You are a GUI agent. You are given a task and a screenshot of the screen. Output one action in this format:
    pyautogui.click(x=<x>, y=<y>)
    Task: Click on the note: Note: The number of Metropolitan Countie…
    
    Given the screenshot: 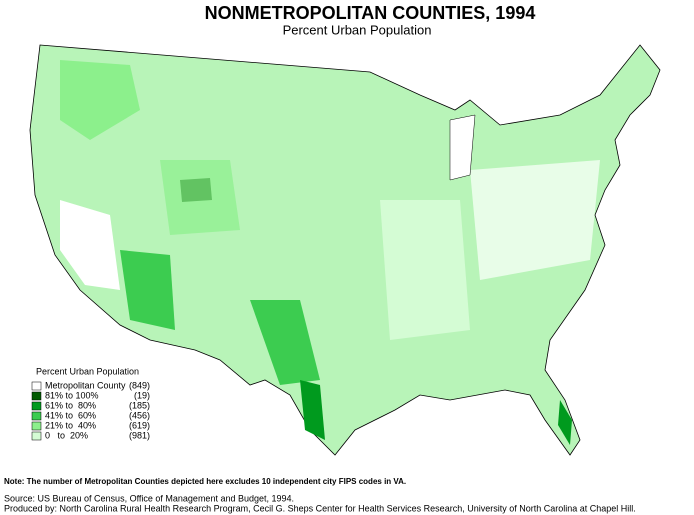 What is the action you would take?
    pyautogui.click(x=205, y=481)
    